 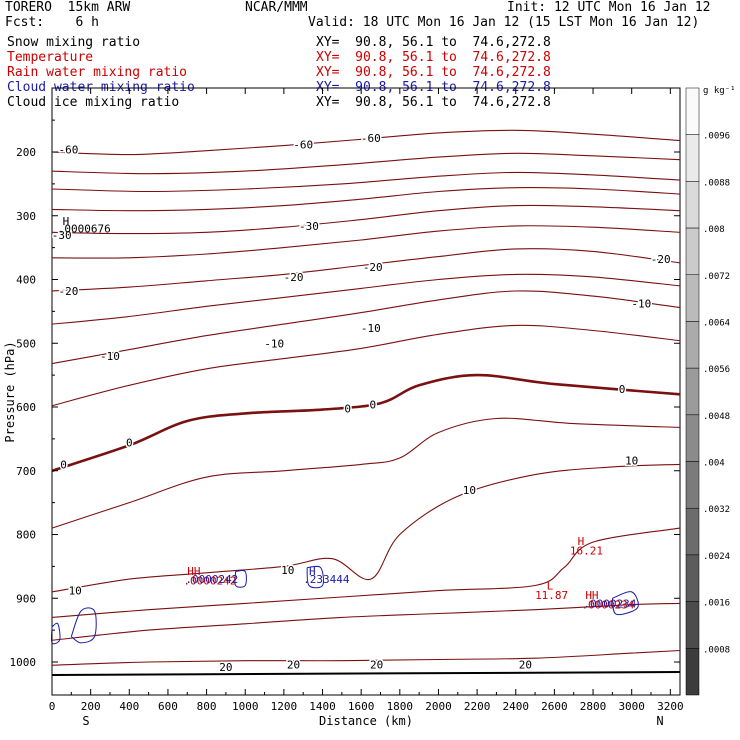 What do you see at coordinates (716, 650) in the screenshot?
I see `colorbar-label: .0008` at bounding box center [716, 650].